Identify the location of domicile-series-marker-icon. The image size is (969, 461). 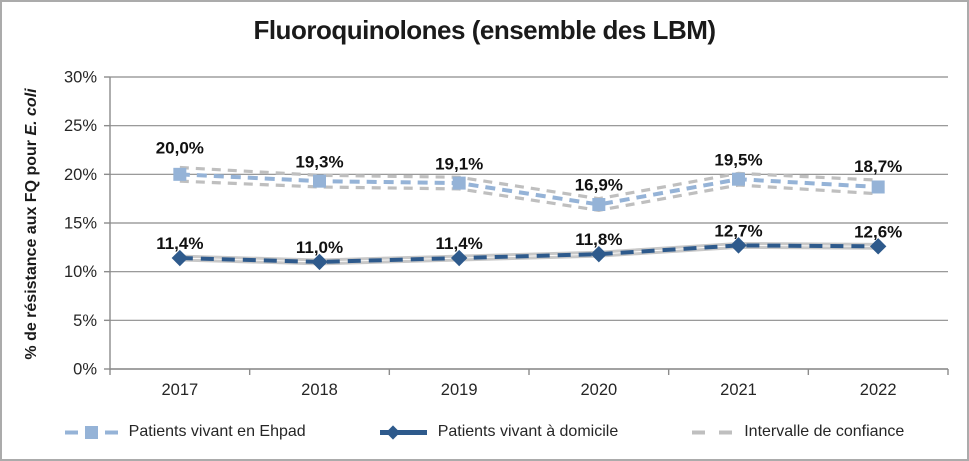
(403, 432).